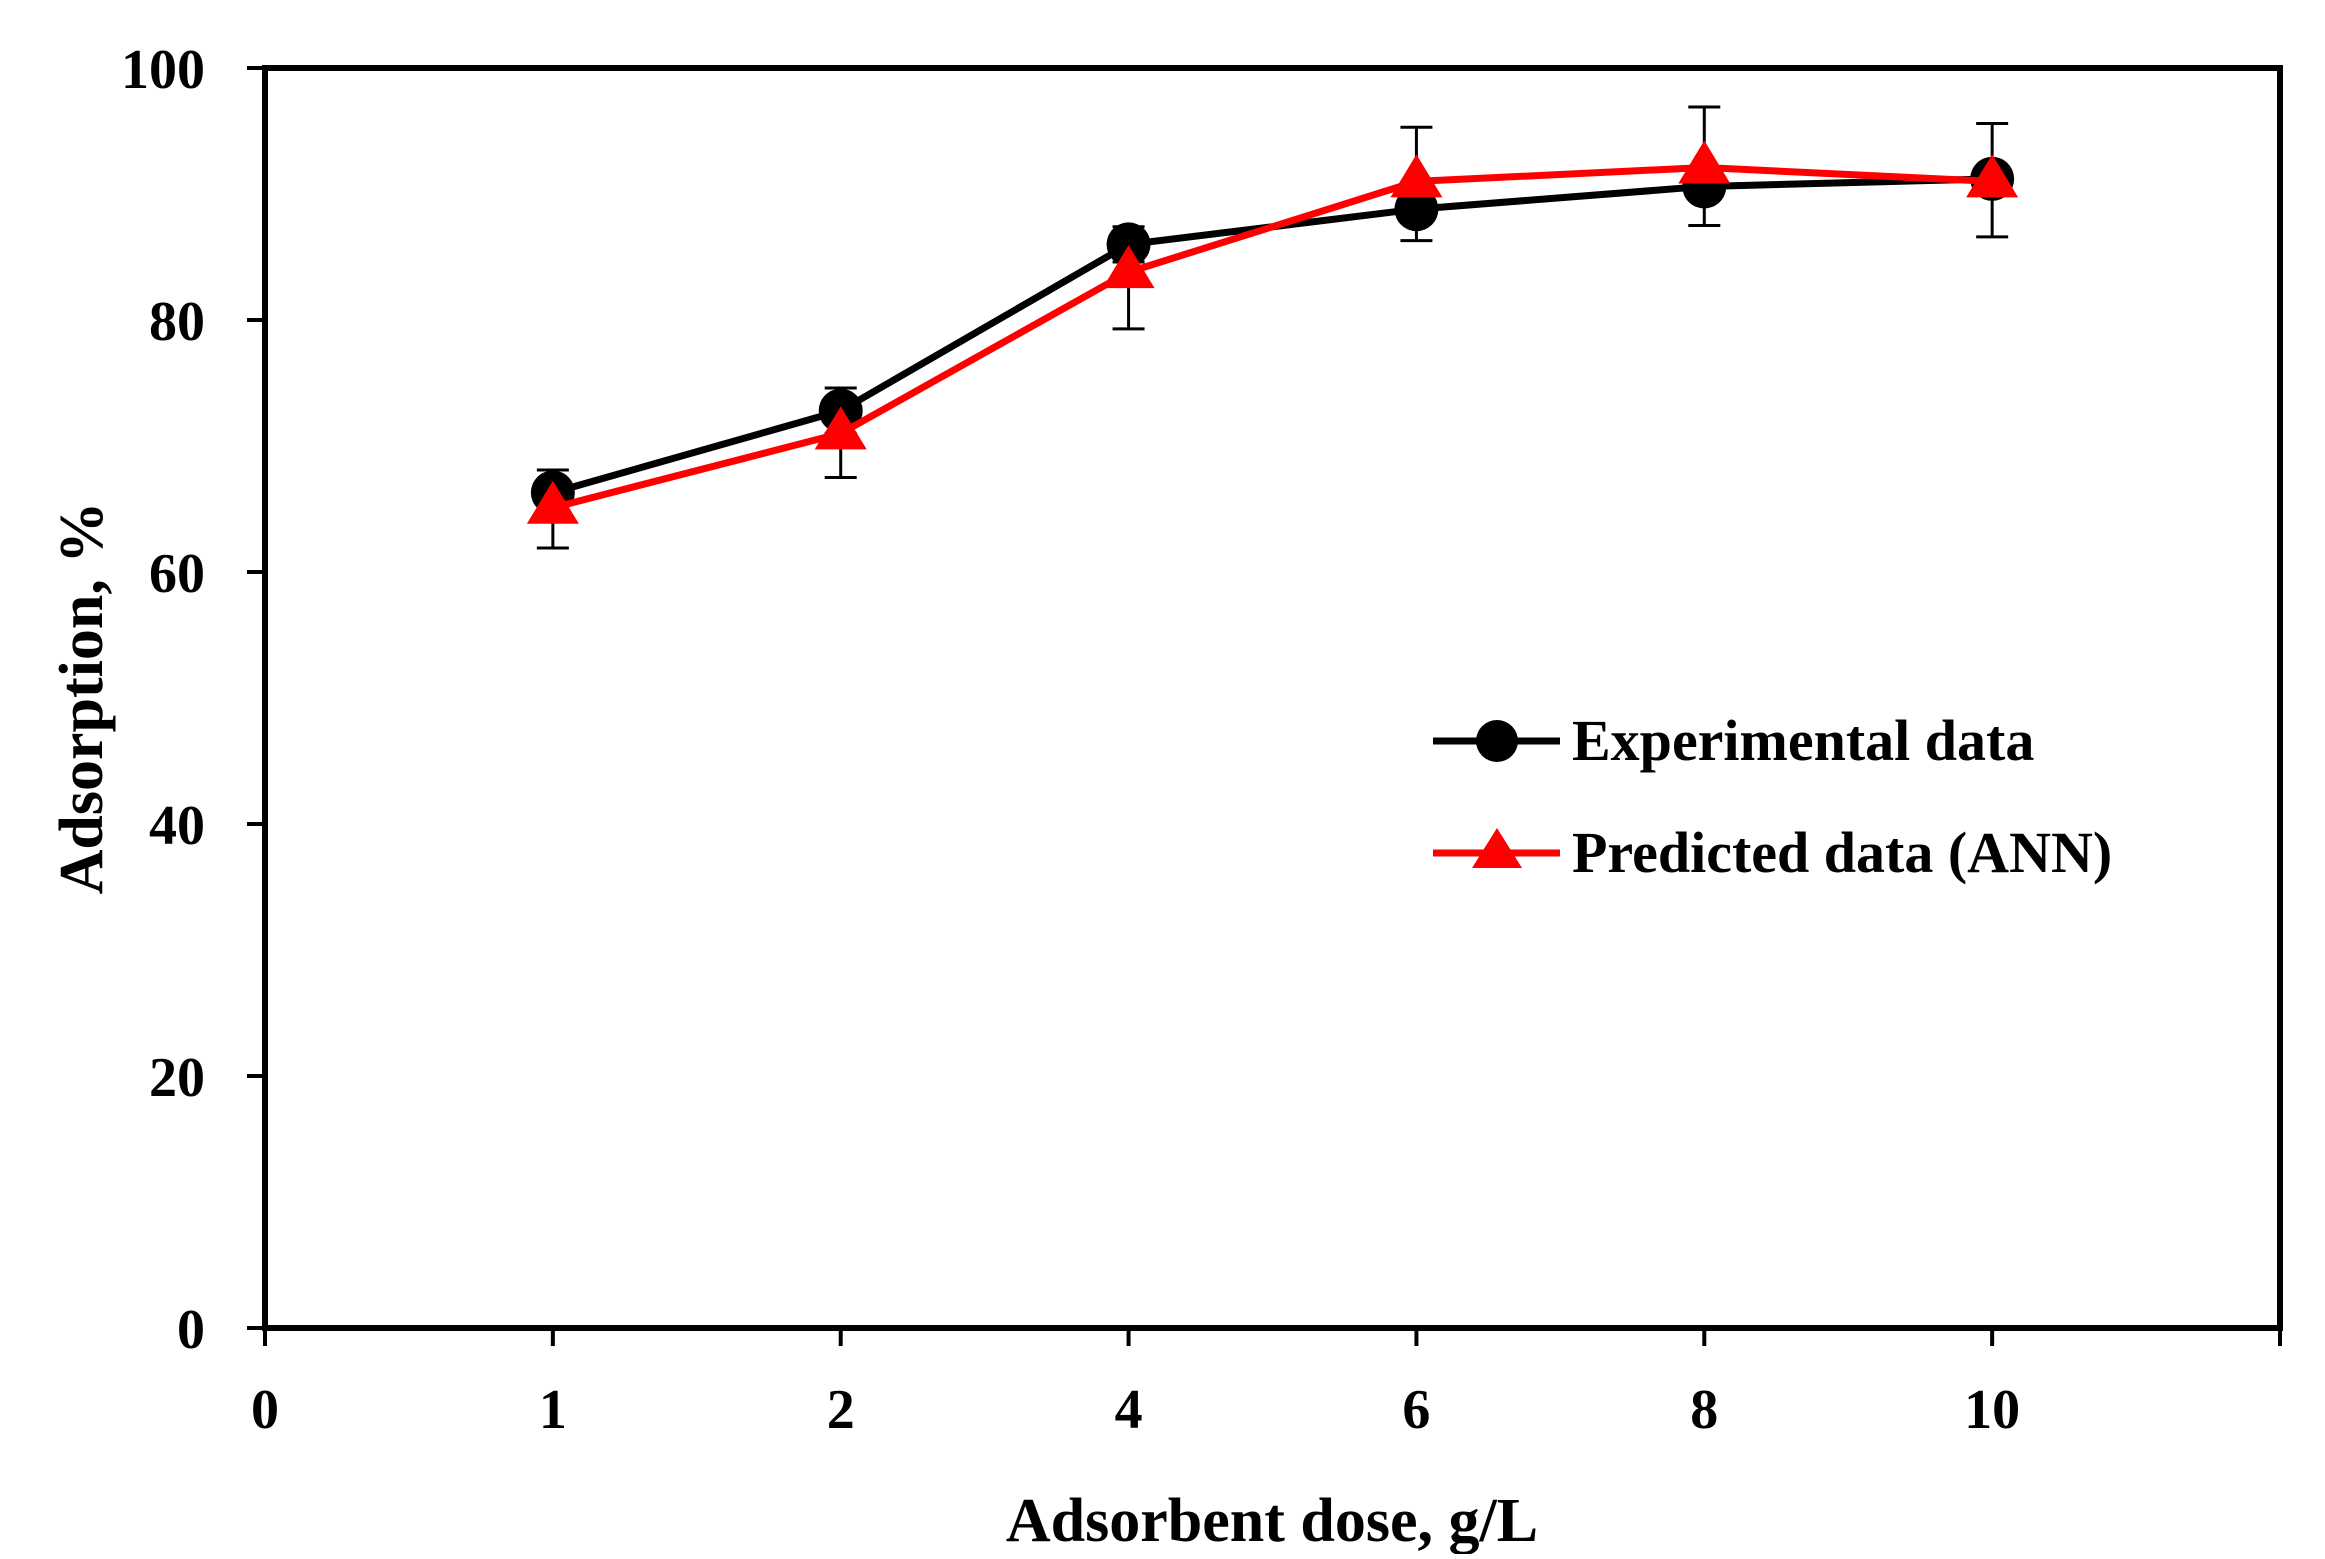  I want to click on legend: Experimental data Predicted data (ANN), so click(1772, 796).